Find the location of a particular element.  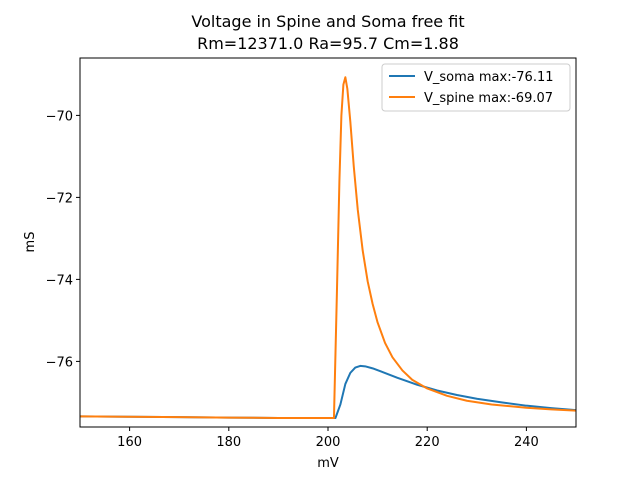

legend: V_soma max:-76.11 V_spine max:-69.07 is located at coordinates (476, 87).